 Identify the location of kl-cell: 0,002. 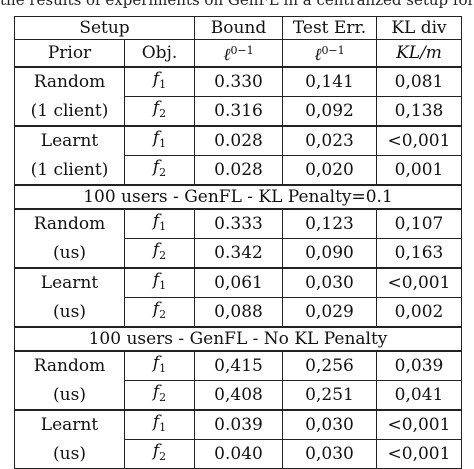
(419, 312).